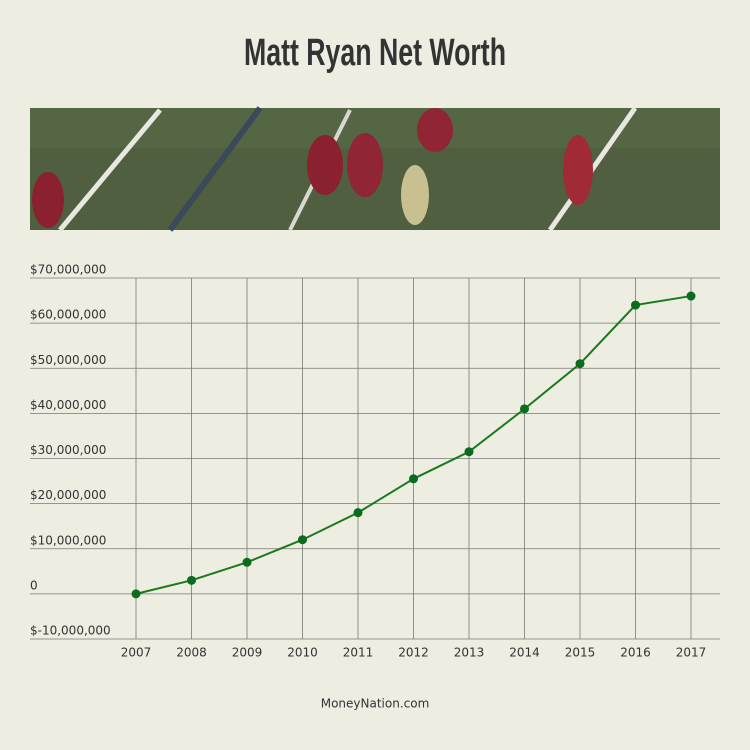  I want to click on x-tick-label: 2008, so click(191, 653).